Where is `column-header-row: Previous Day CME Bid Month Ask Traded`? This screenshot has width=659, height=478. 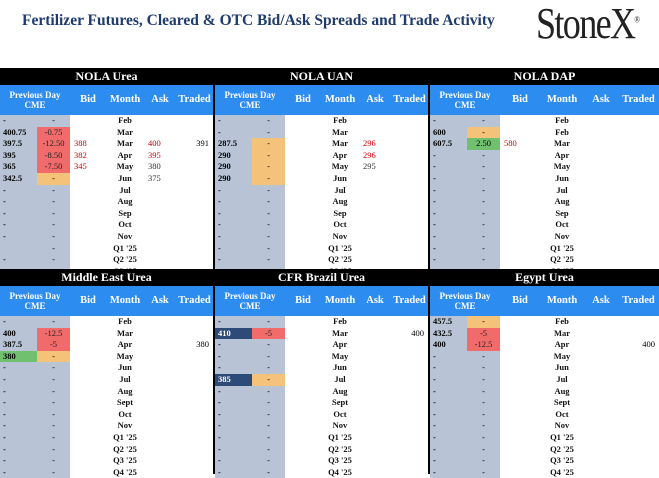
column-header-row: Previous Day CME Bid Month Ask Traded is located at coordinates (106, 100).